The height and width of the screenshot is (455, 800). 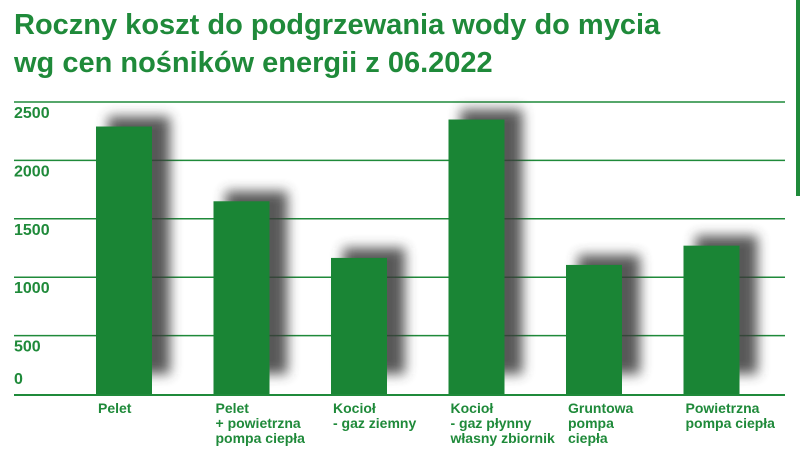 I want to click on right-accent-bar, so click(x=798, y=98).